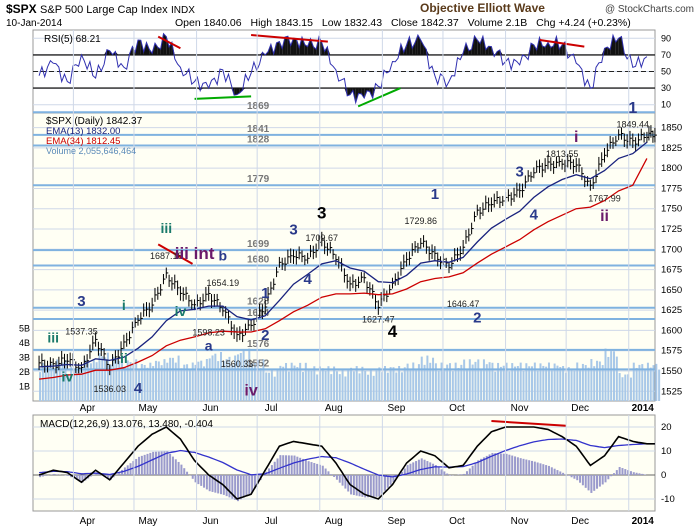 This screenshot has height=530, width=700. I want to click on price-tick-label: 1750, so click(671, 209).